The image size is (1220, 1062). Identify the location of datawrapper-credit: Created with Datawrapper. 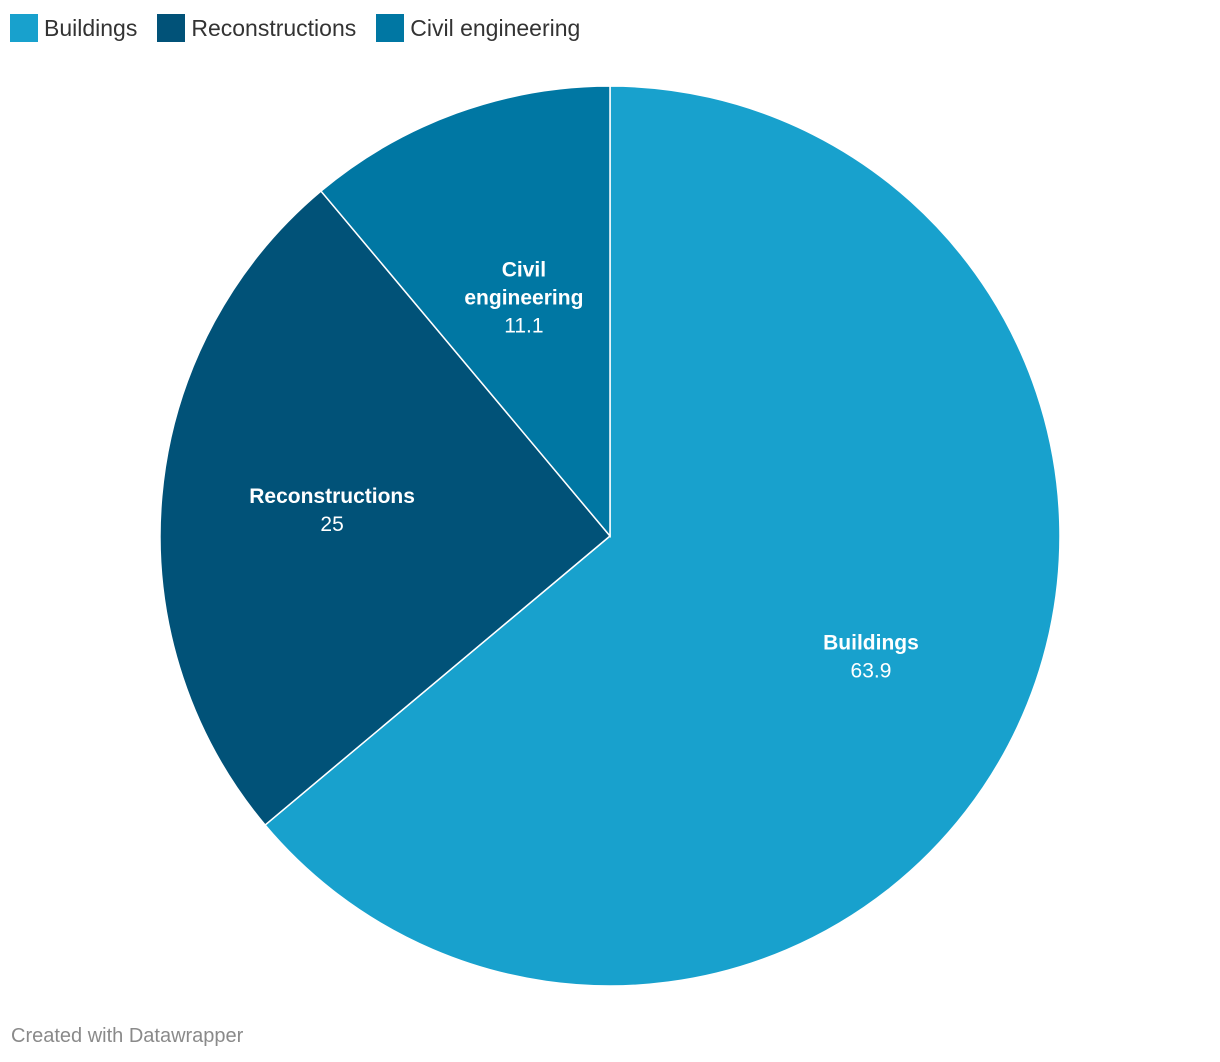
(127, 1036).